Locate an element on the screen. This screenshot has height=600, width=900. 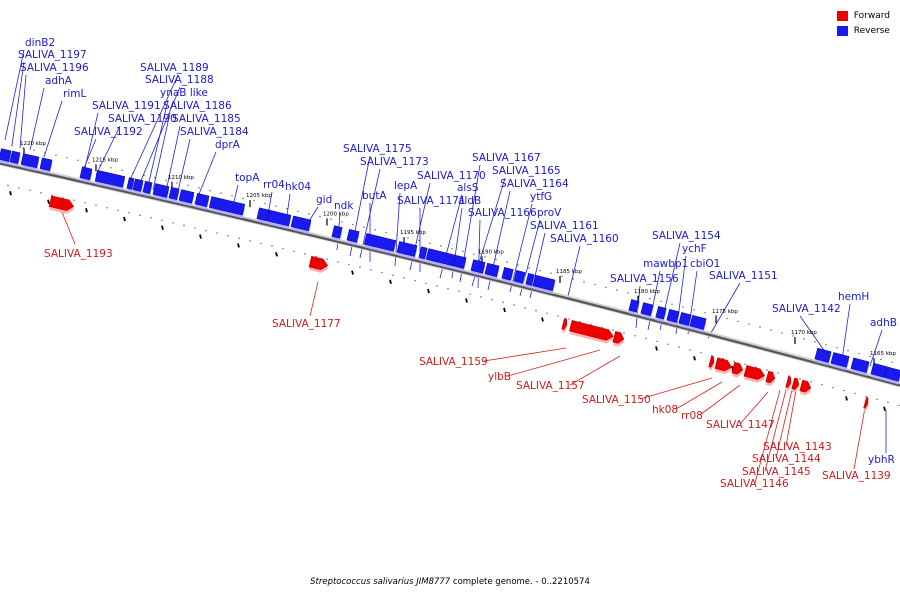
reverse-gene-label-saliva-1185: SALIVA_1185 is located at coordinates (206, 119).